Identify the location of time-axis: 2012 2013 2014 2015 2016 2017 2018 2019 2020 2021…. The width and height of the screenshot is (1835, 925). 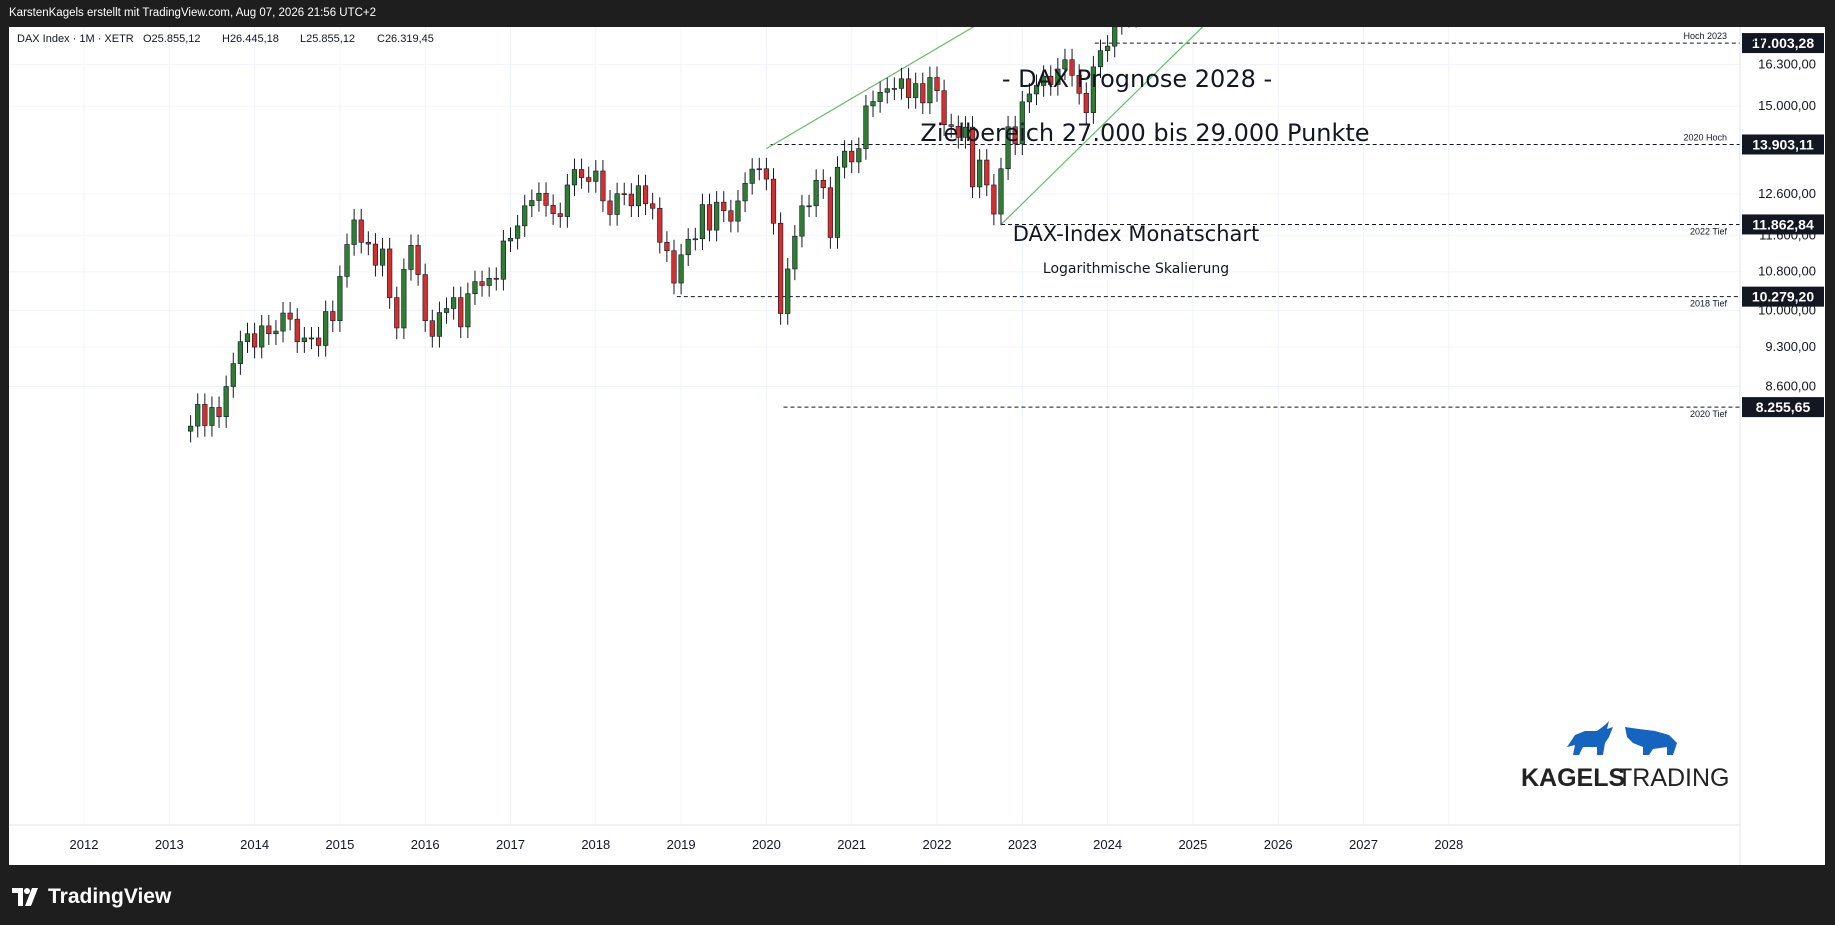
(767, 844).